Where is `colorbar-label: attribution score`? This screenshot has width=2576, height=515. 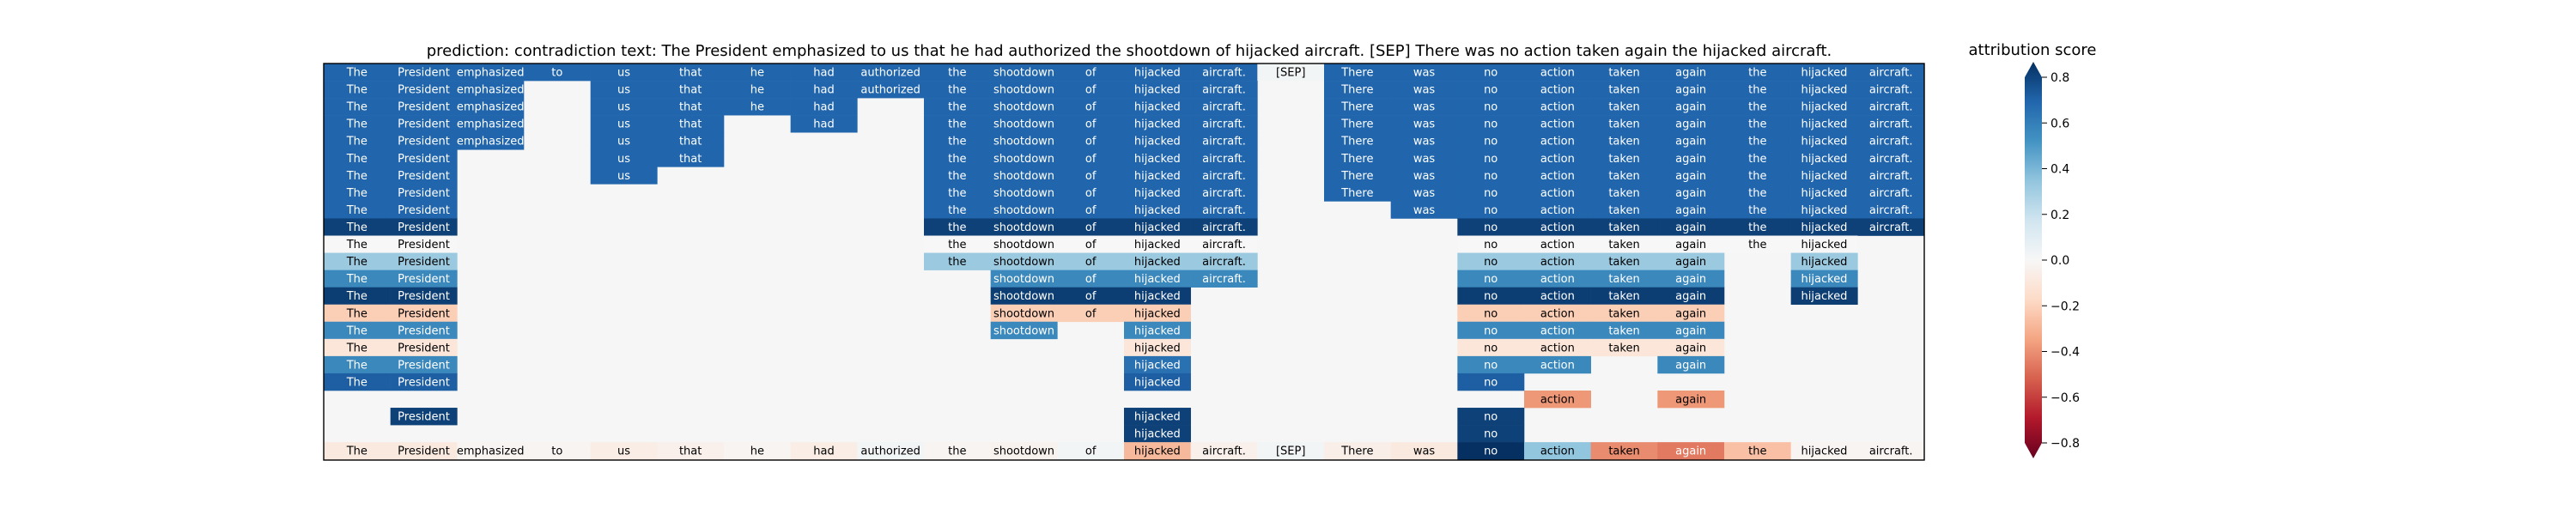 colorbar-label: attribution score is located at coordinates (2033, 50).